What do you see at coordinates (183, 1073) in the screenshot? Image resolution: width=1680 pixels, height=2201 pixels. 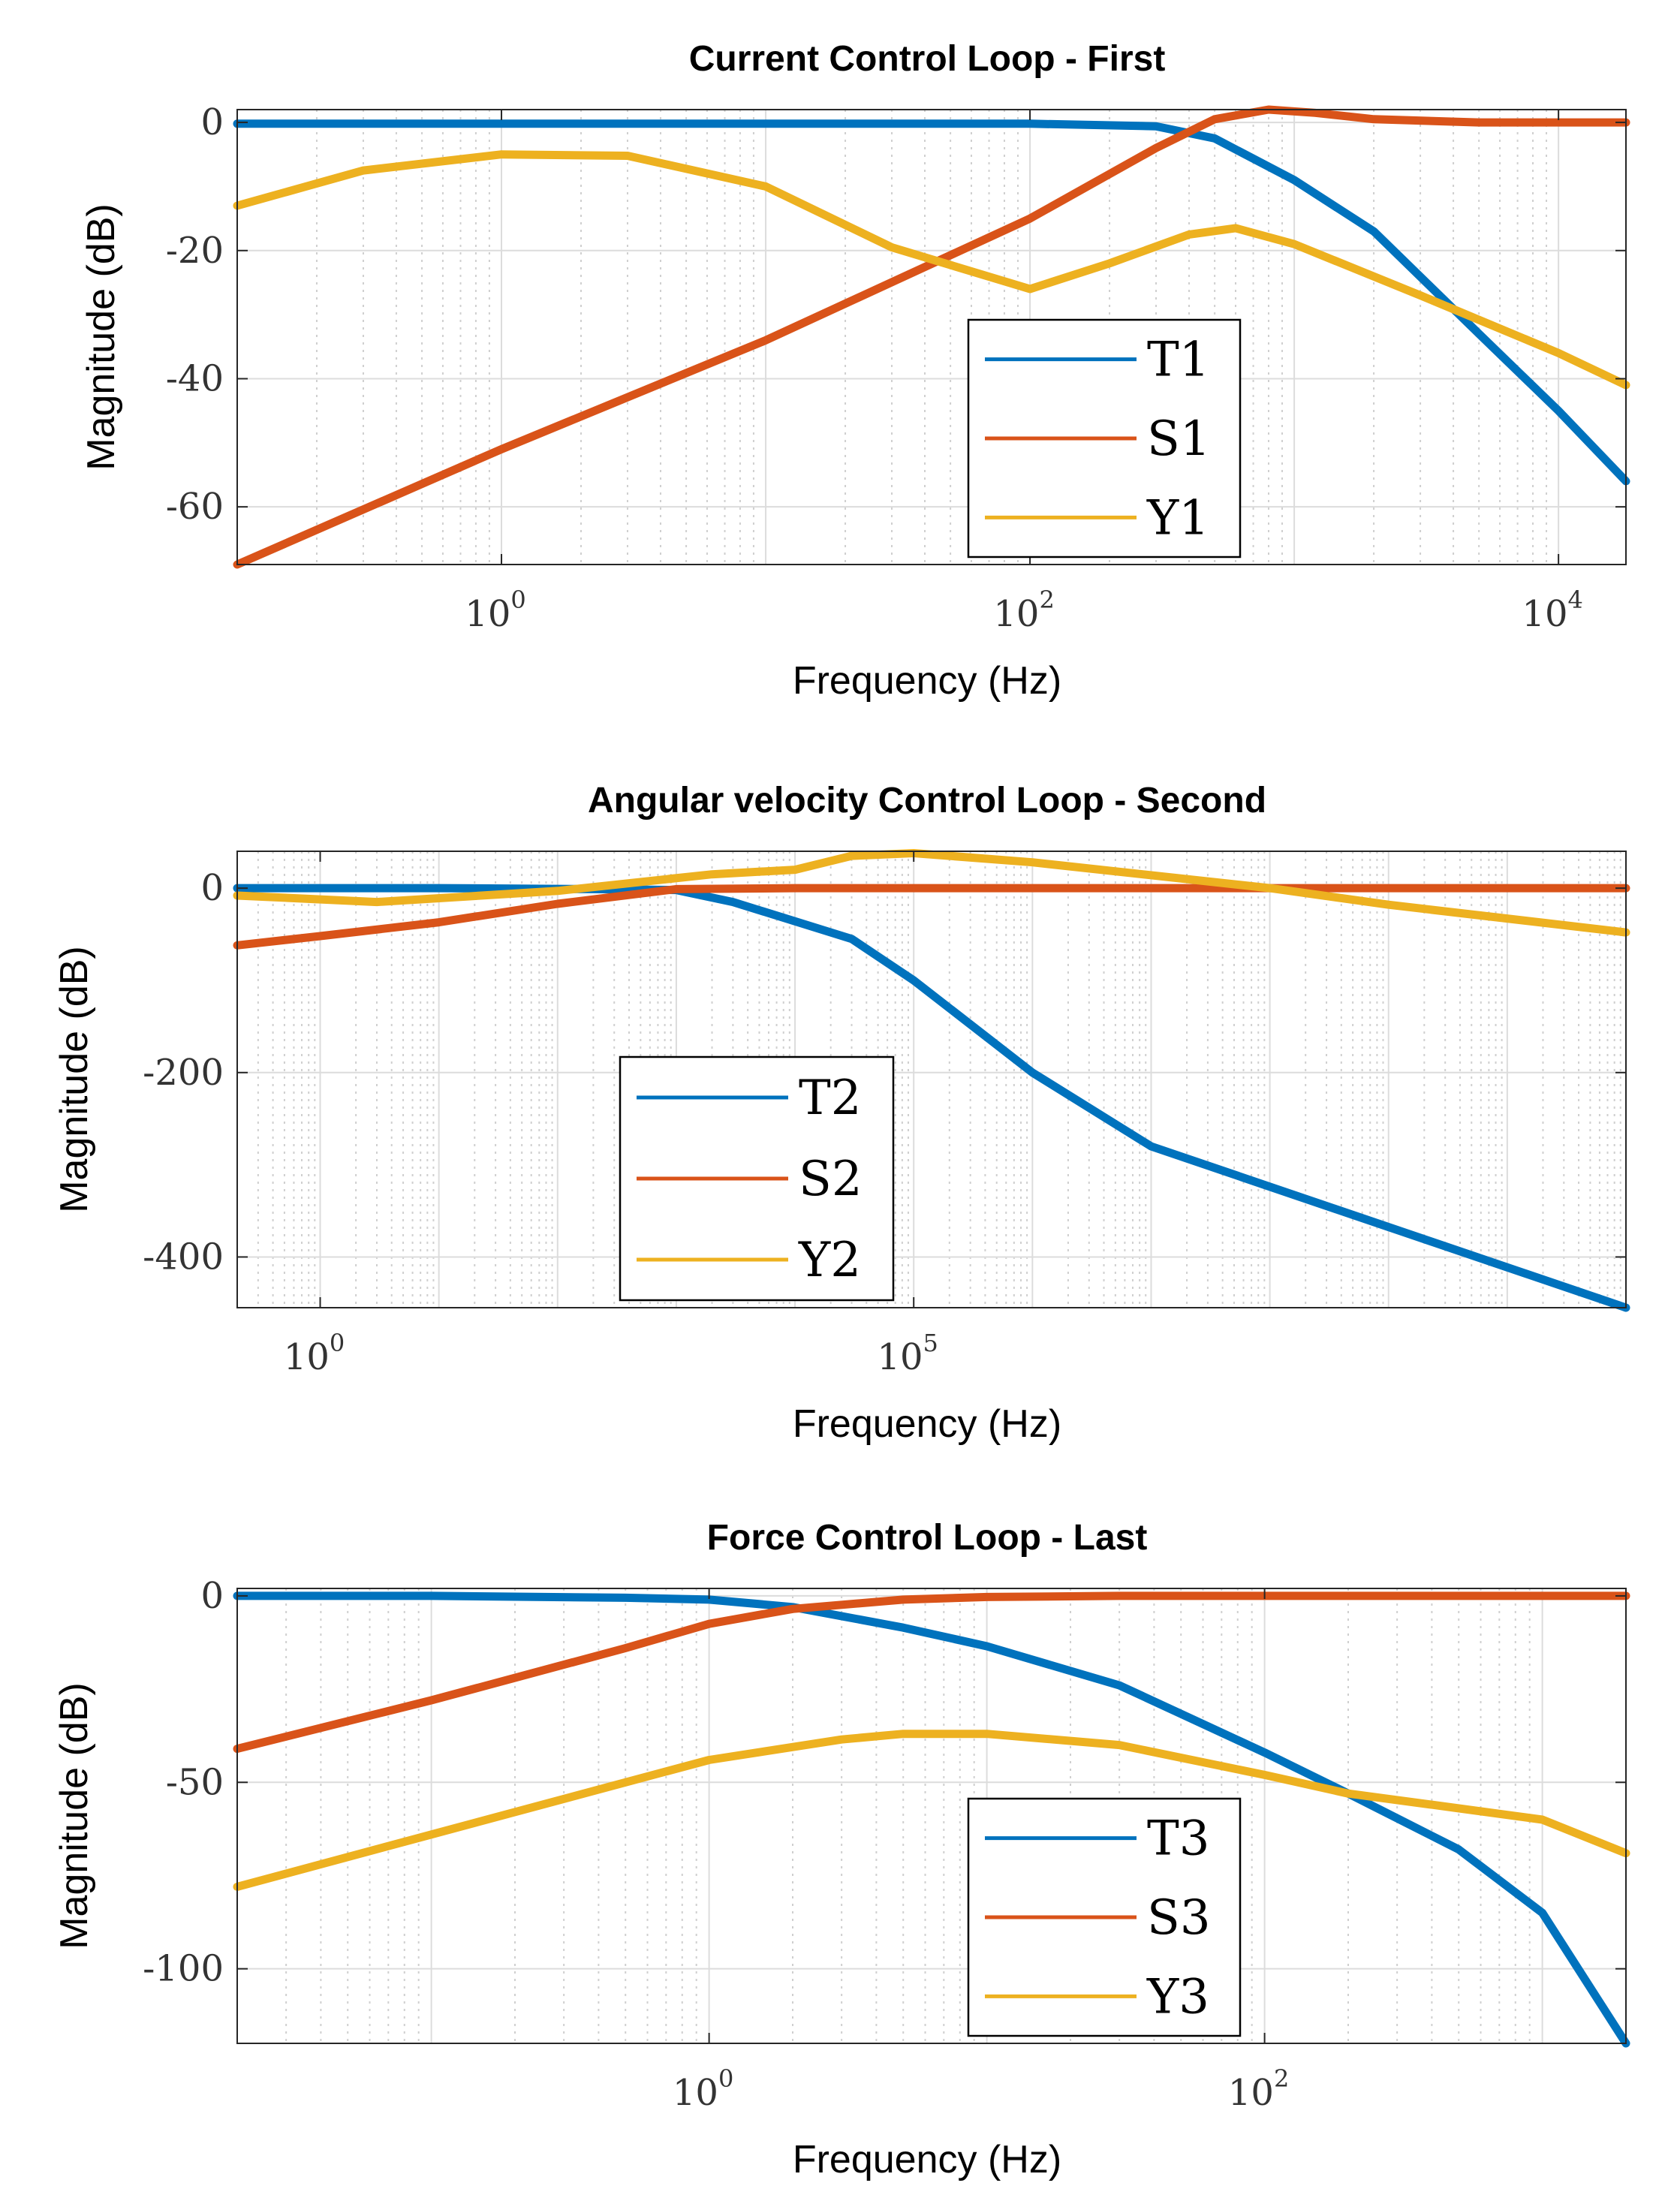 I see `y-tick-label: -200` at bounding box center [183, 1073].